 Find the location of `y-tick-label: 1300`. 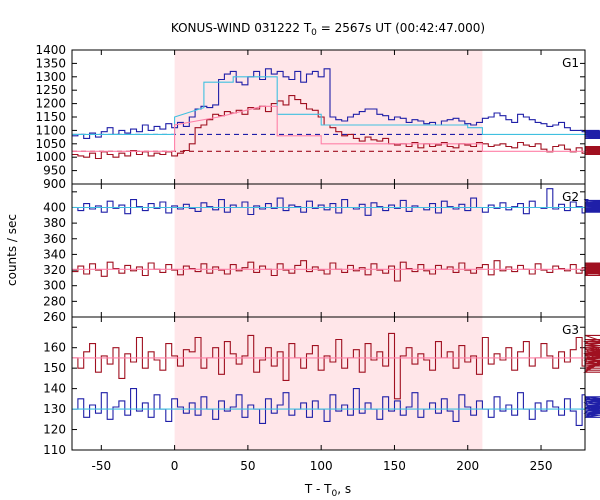

y-tick-label: 1300 is located at coordinates (50, 77).